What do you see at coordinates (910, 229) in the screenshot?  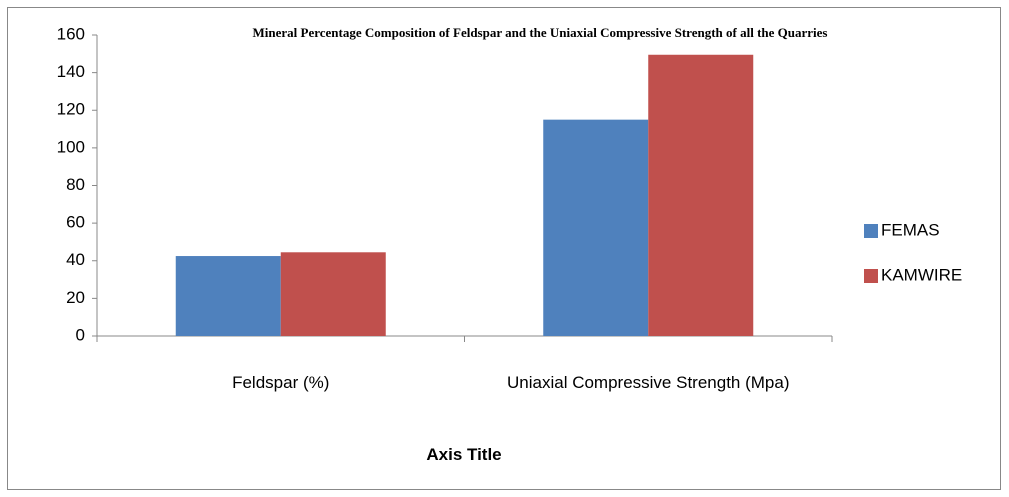 I see `legend-label: FEMAS` at bounding box center [910, 229].